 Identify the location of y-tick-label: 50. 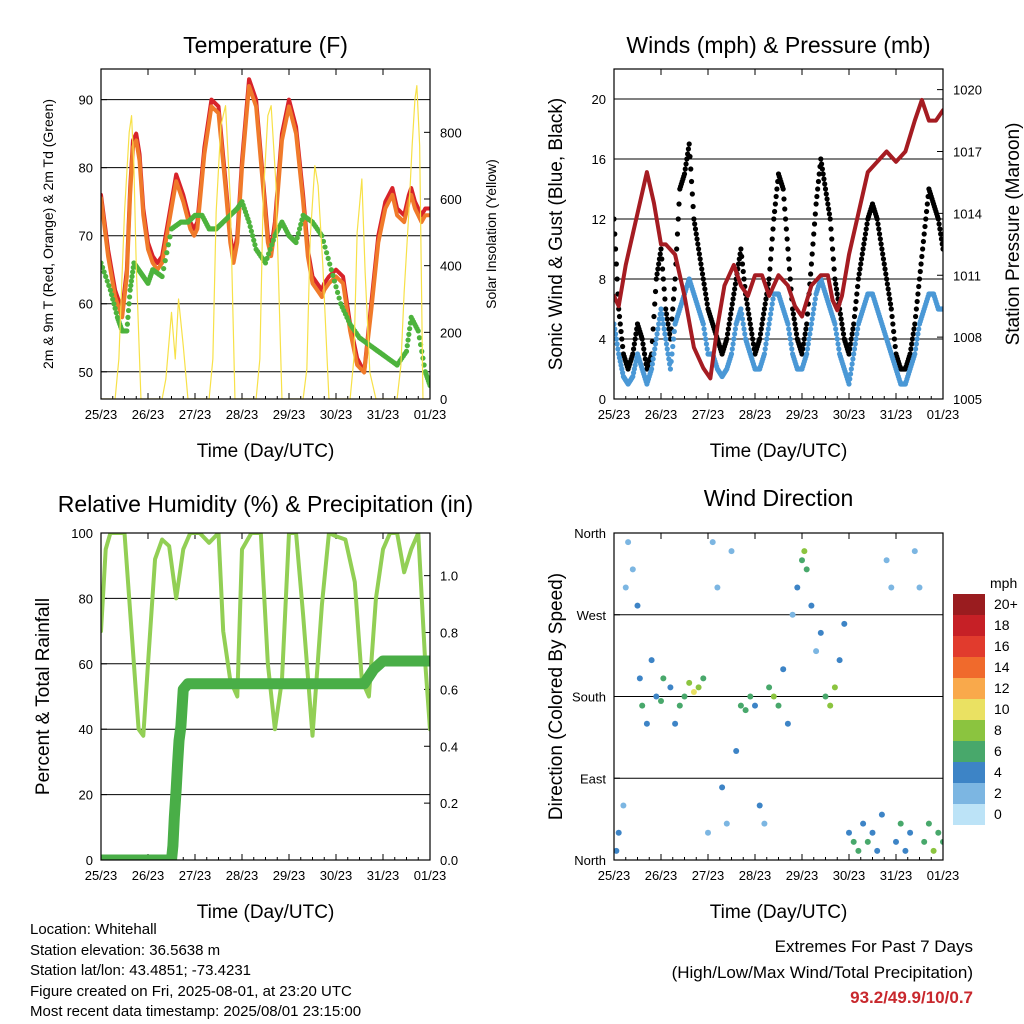
(86, 372).